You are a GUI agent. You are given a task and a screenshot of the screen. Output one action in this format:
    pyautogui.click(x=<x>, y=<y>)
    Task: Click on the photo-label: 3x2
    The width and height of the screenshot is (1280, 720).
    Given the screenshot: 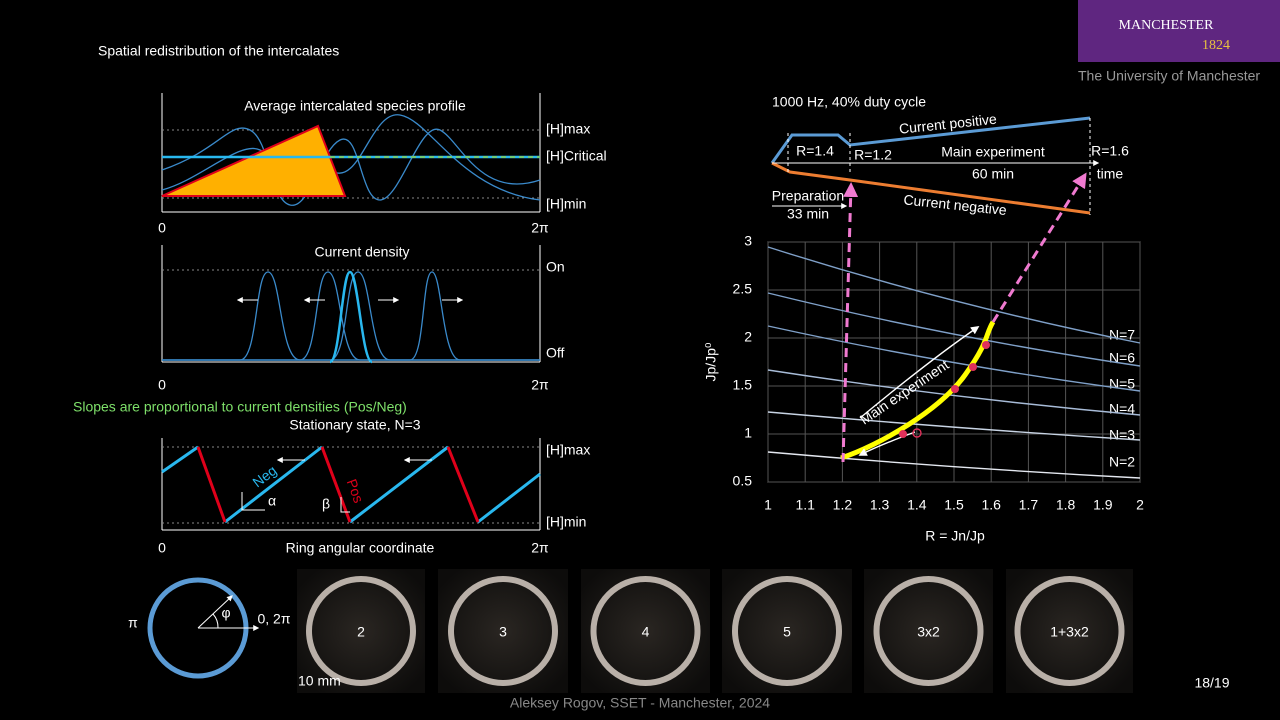 What is the action you would take?
    pyautogui.click(x=928, y=632)
    